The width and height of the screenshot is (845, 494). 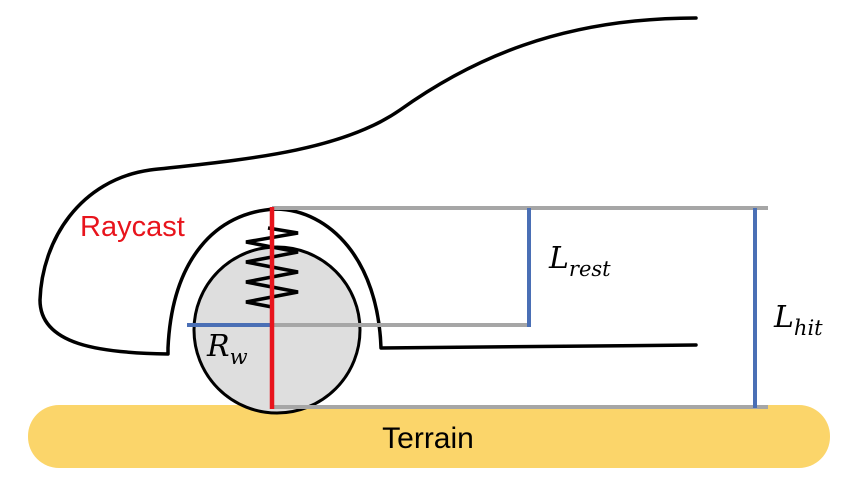 What do you see at coordinates (590, 269) in the screenshot?
I see `rest-length-subscript: rest` at bounding box center [590, 269].